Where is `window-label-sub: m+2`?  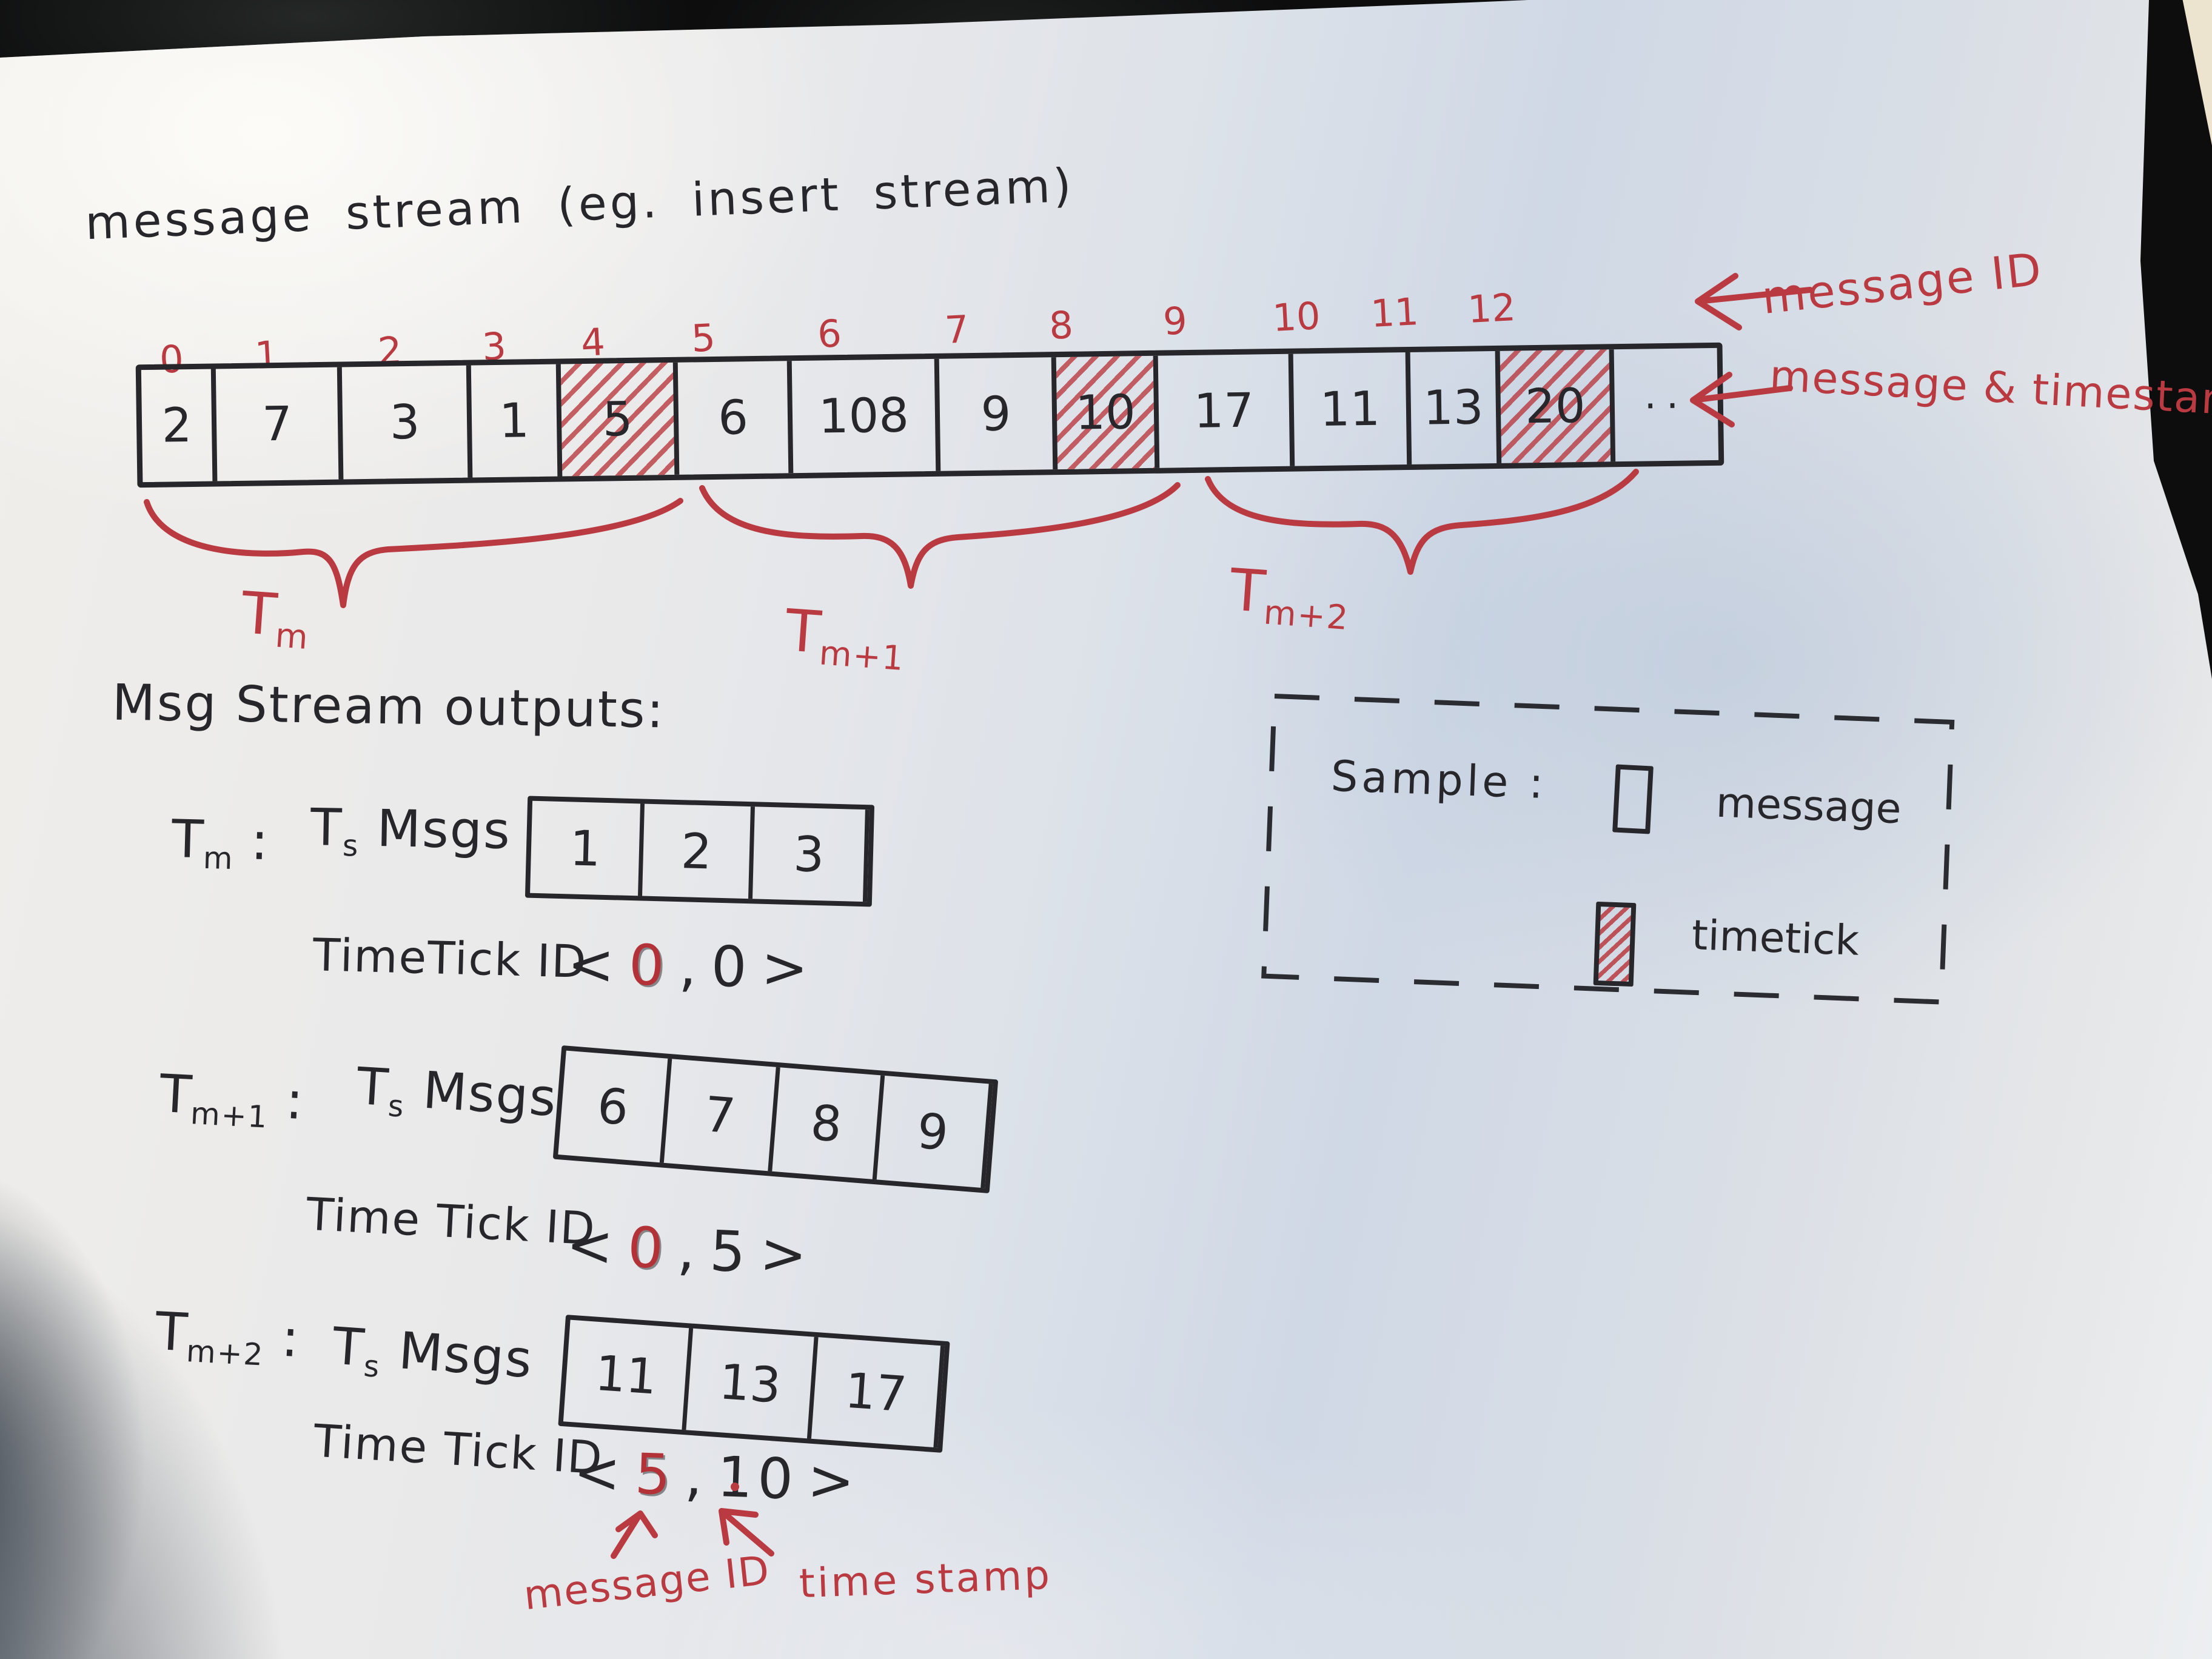
window-label-sub: m+2 is located at coordinates (1306, 615).